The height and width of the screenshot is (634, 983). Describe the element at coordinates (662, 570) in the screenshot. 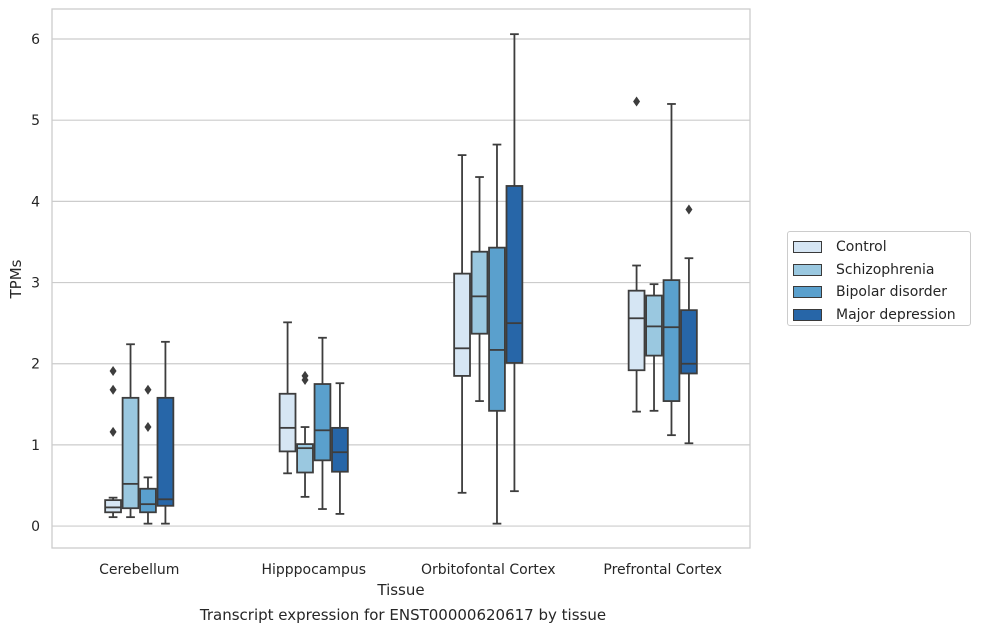

I see `x-tick-label: Prefrontal Cortex` at that location.